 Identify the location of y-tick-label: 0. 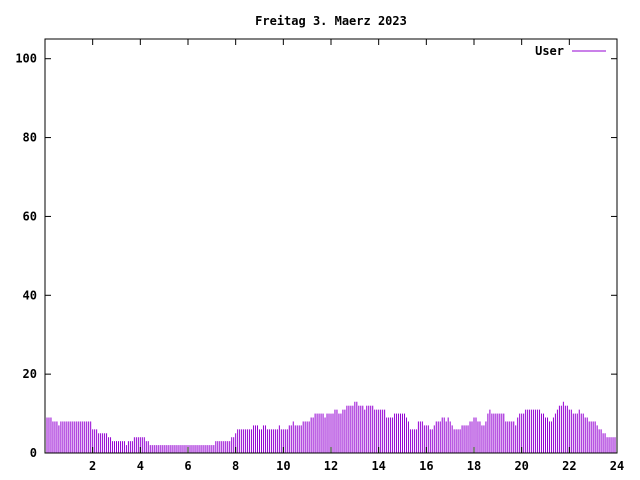
(33, 453).